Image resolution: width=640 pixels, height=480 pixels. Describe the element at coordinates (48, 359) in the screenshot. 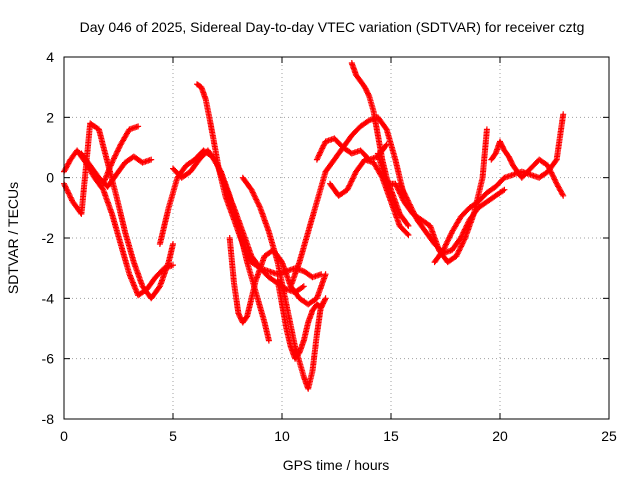

I see `y-tick-label: -6` at that location.